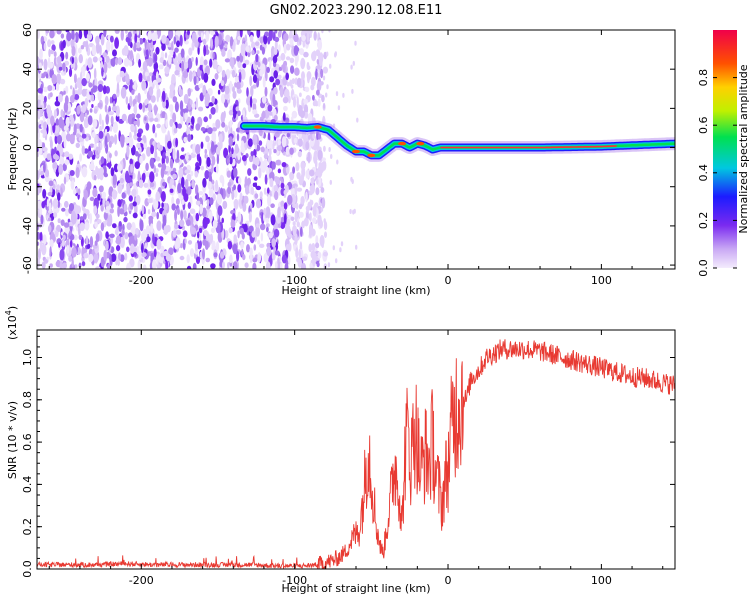 The image size is (750, 600). Describe the element at coordinates (528, 147) in the screenshot. I see `track-core` at that location.